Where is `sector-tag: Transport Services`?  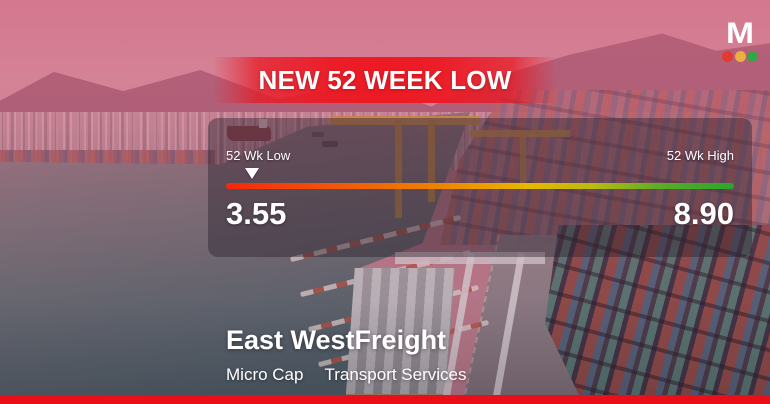
sector-tag: Transport Services is located at coordinates (395, 374).